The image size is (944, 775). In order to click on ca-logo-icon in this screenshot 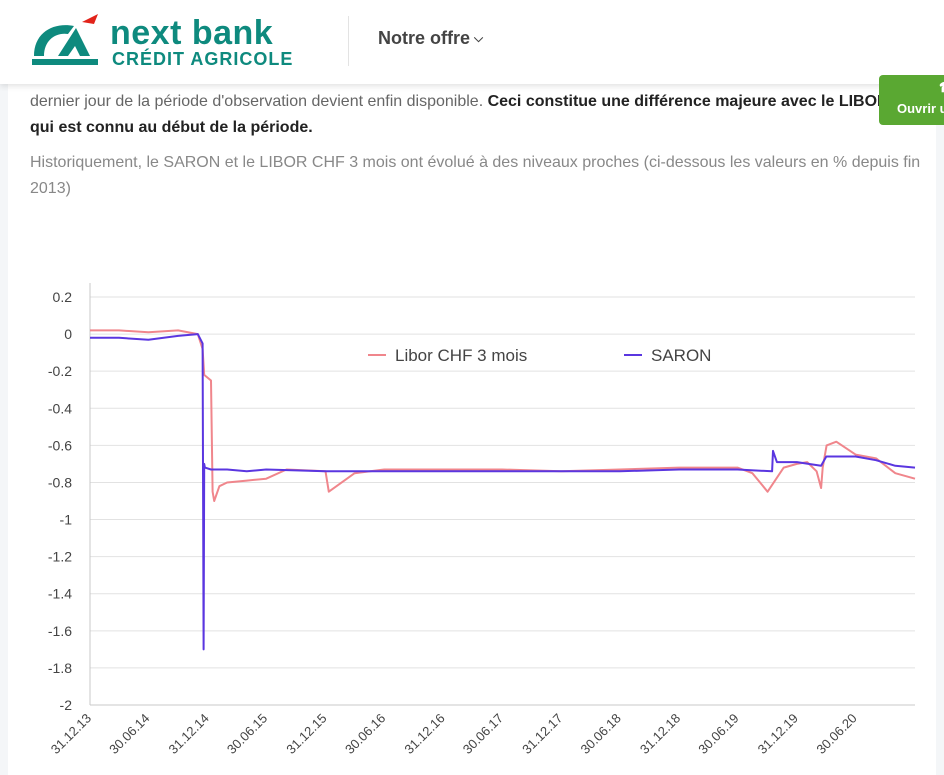, I will do `click(65, 39)`.